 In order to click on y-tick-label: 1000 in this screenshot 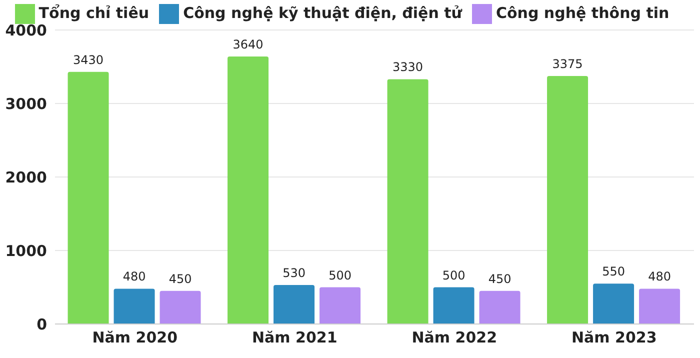, I will do `click(26, 251)`.